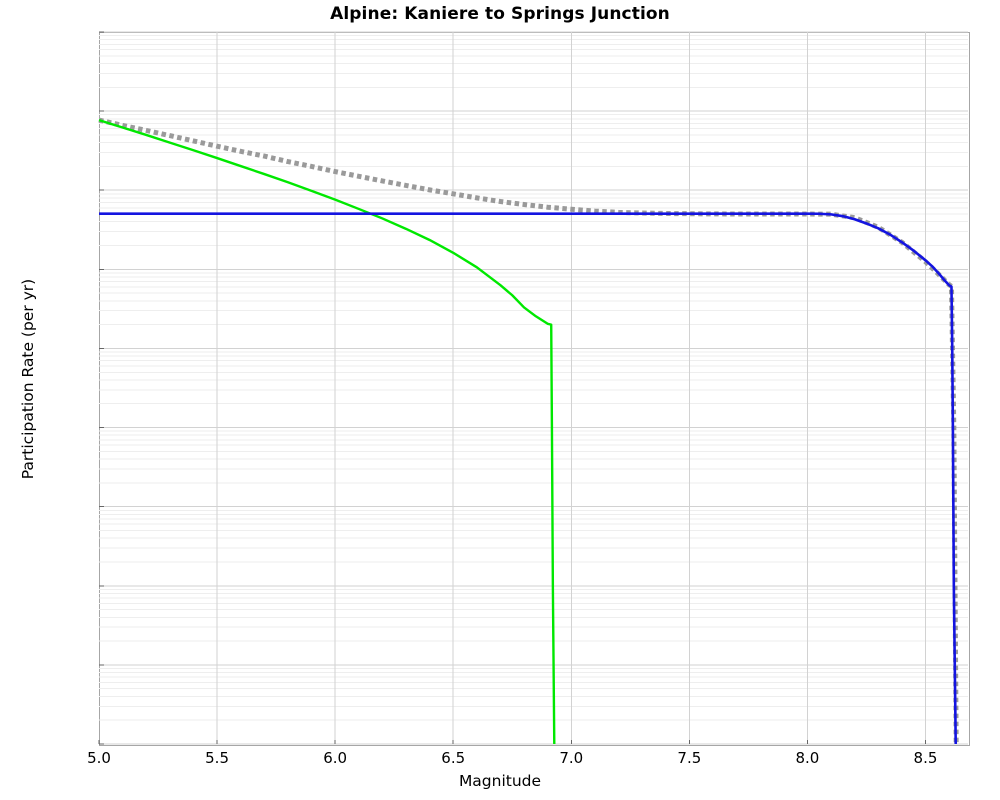 This screenshot has height=800, width=1000. Describe the element at coordinates (500, 14) in the screenshot. I see `chart-title: Alpine: Kaniere to Springs Junction` at that location.